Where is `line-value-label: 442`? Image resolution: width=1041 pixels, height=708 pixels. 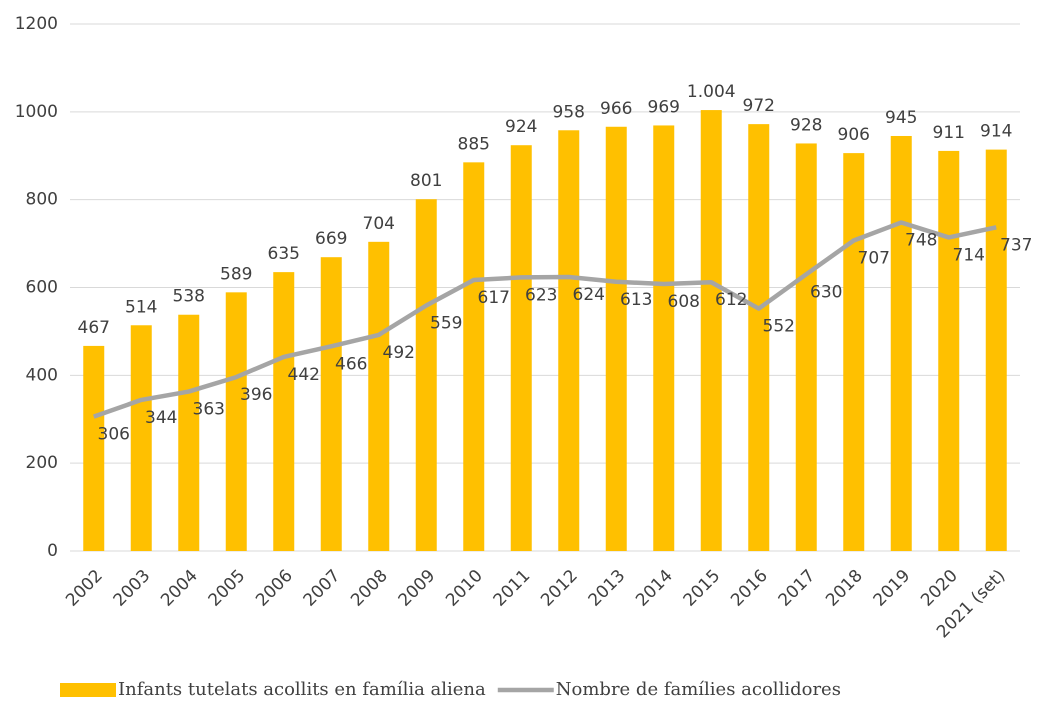 line-value-label: 442 is located at coordinates (304, 375).